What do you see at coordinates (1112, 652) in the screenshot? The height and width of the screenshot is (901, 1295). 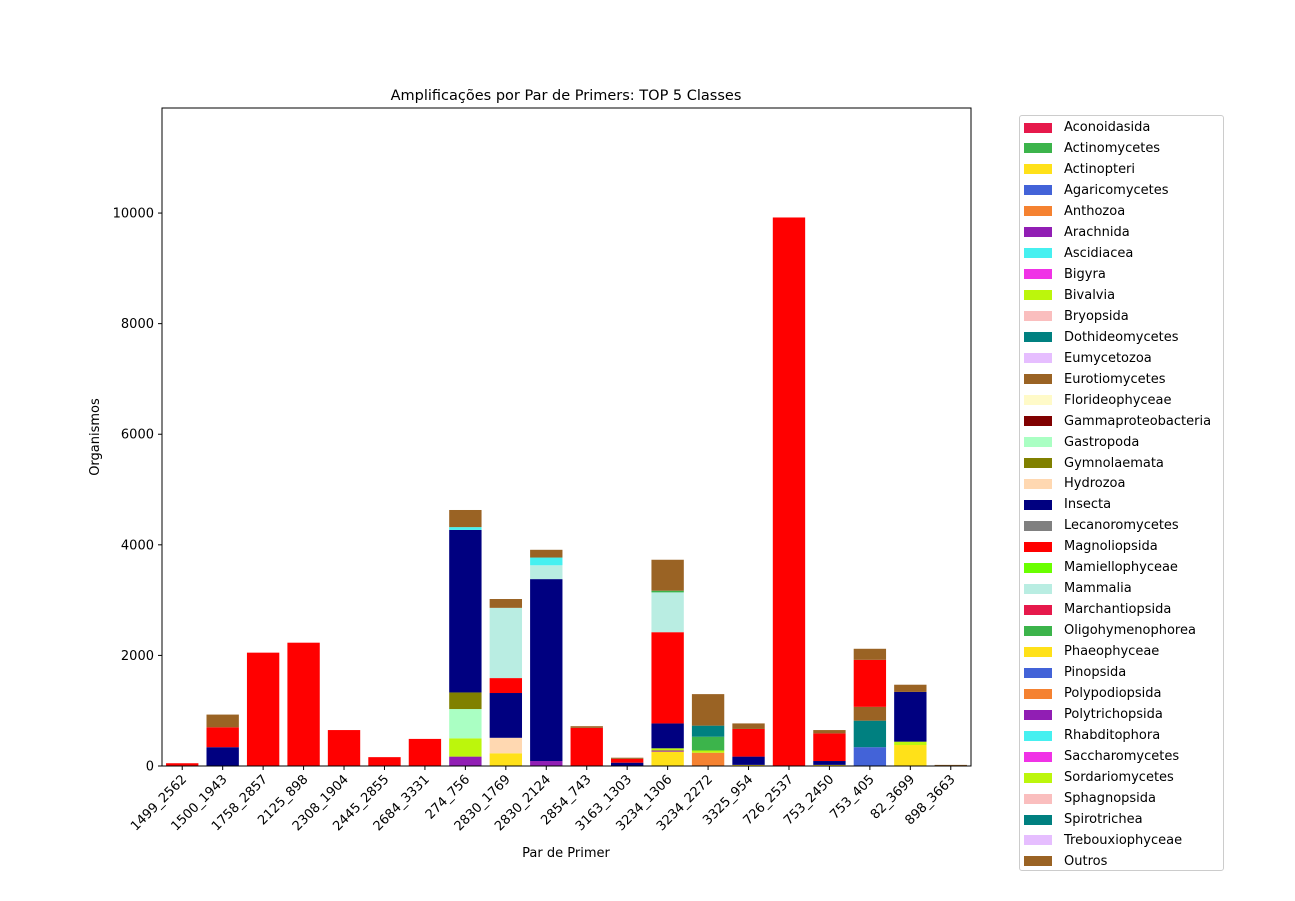 I see `legend-label: Phaeophyceae` at bounding box center [1112, 652].